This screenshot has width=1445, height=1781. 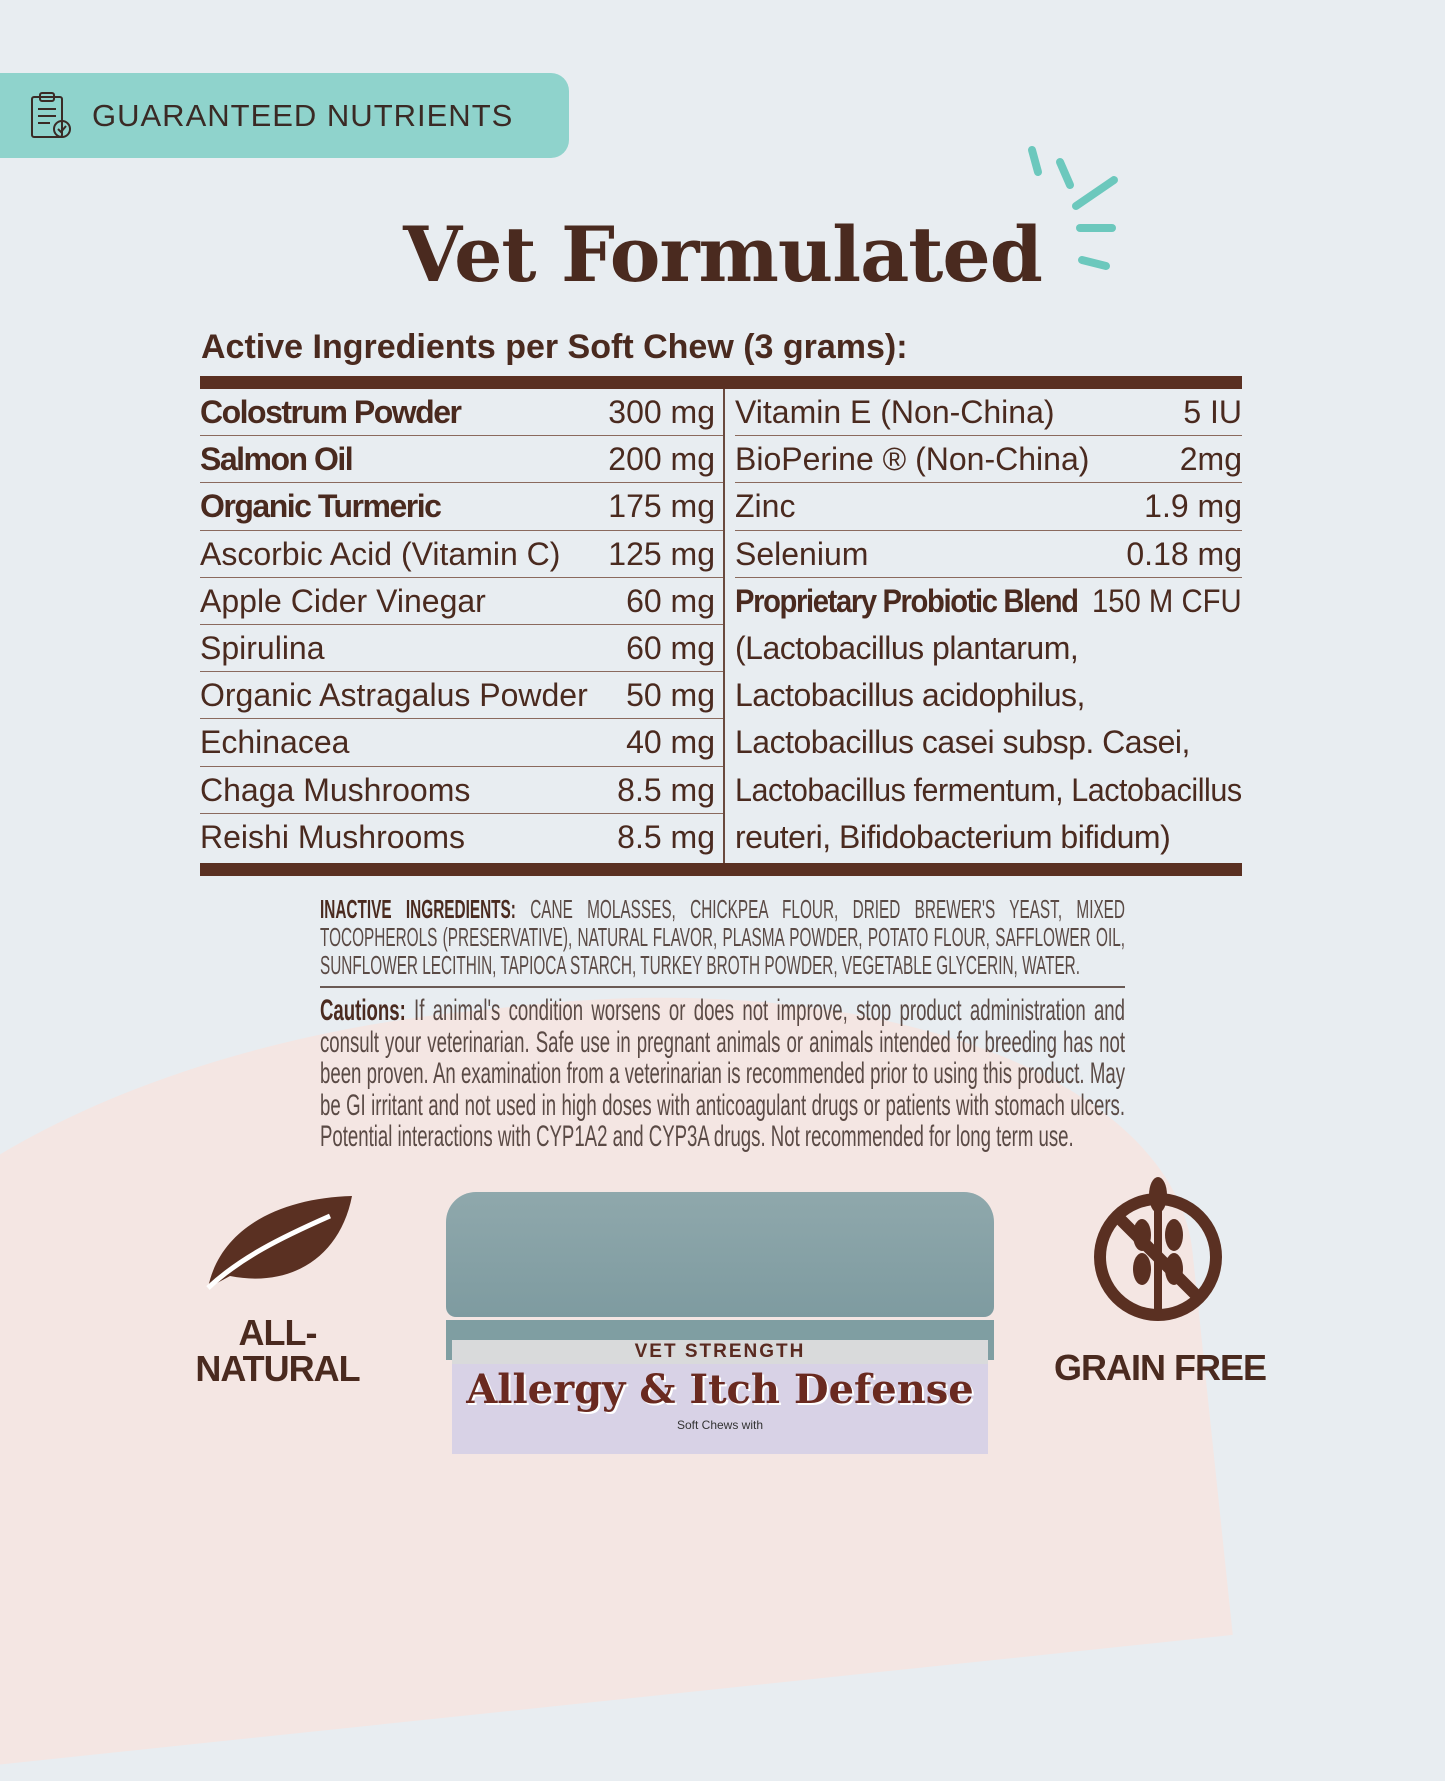 What do you see at coordinates (277, 1350) in the screenshot?
I see `all-natural-label: ALL-NATURAL` at bounding box center [277, 1350].